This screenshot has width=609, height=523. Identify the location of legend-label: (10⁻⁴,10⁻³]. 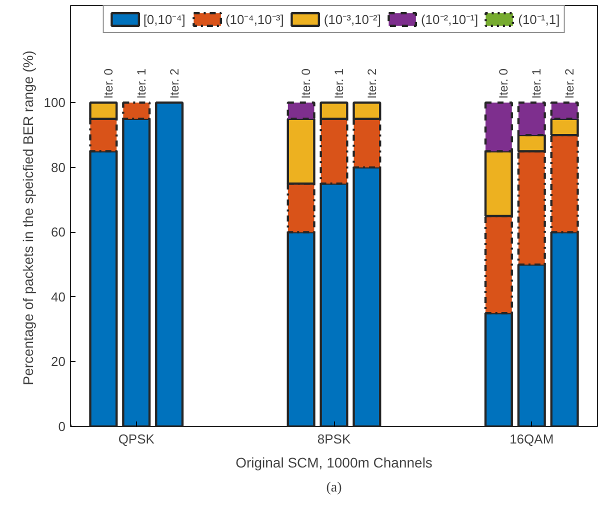
(254, 19).